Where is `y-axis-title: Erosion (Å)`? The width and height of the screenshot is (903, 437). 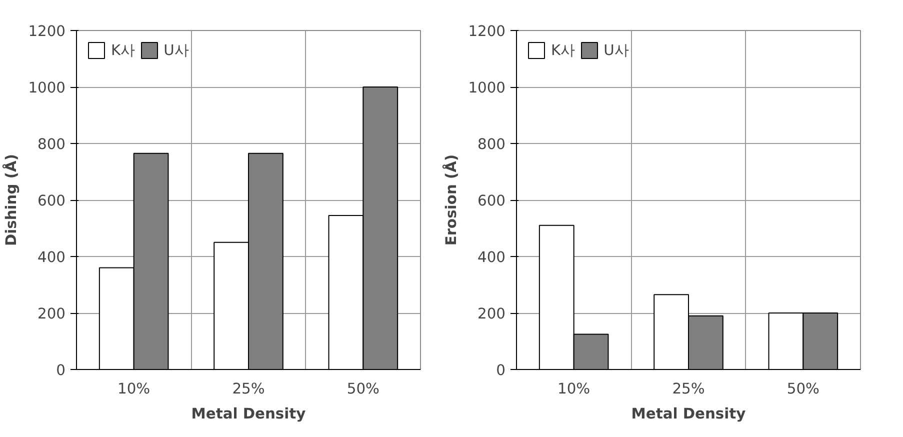 y-axis-title: Erosion (Å) is located at coordinates (451, 200).